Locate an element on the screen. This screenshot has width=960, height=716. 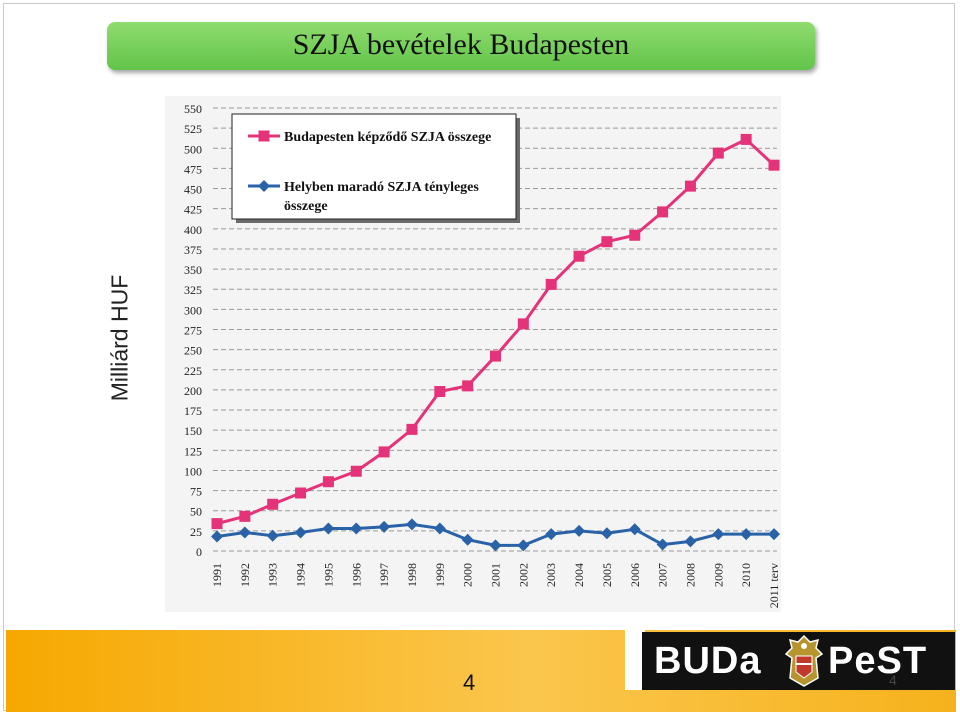
y-tick-label: 450 is located at coordinates (193, 190).